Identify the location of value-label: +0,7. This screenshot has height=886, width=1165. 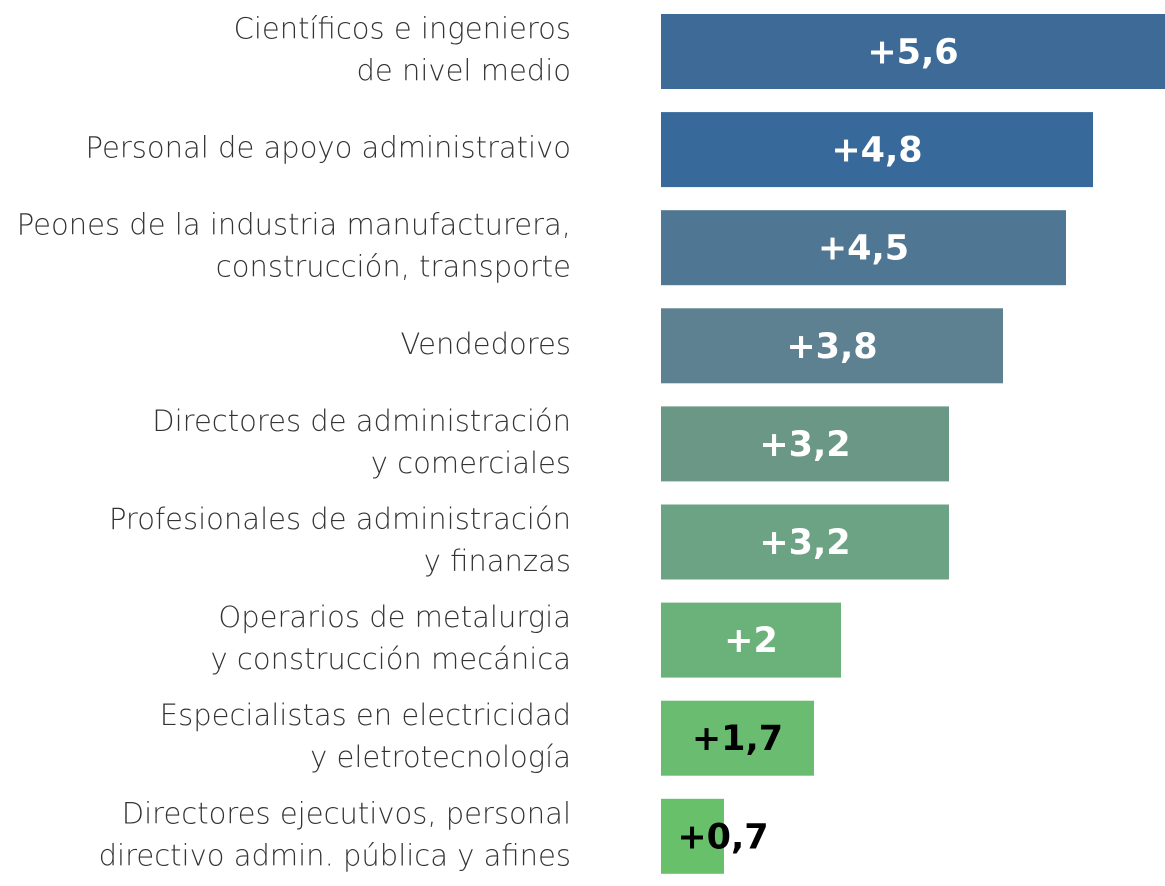
(722, 837).